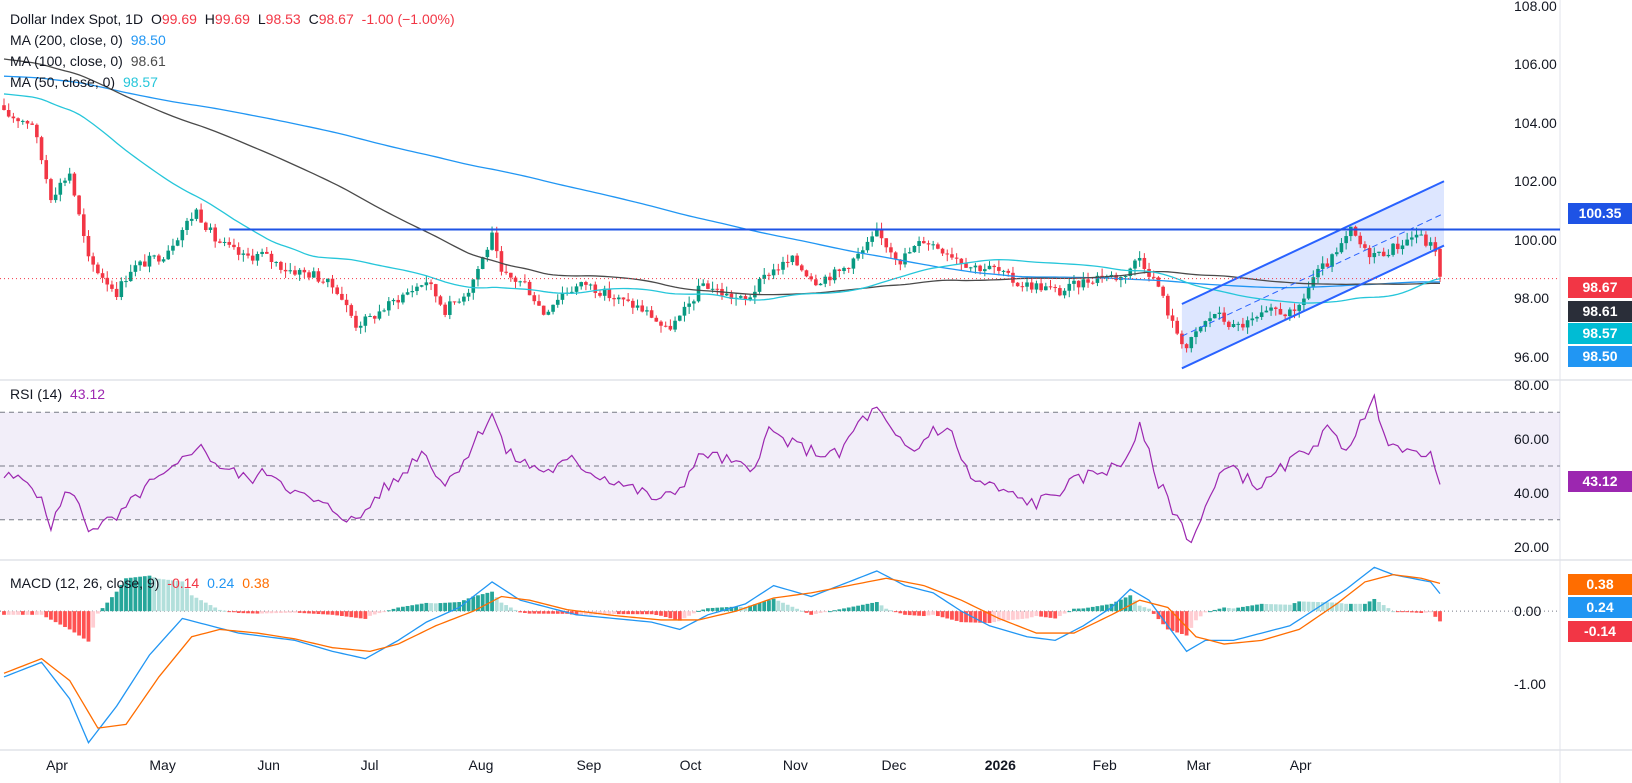 The image size is (1632, 783). I want to click on rsi-price-badge: 43.12, so click(1600, 481).